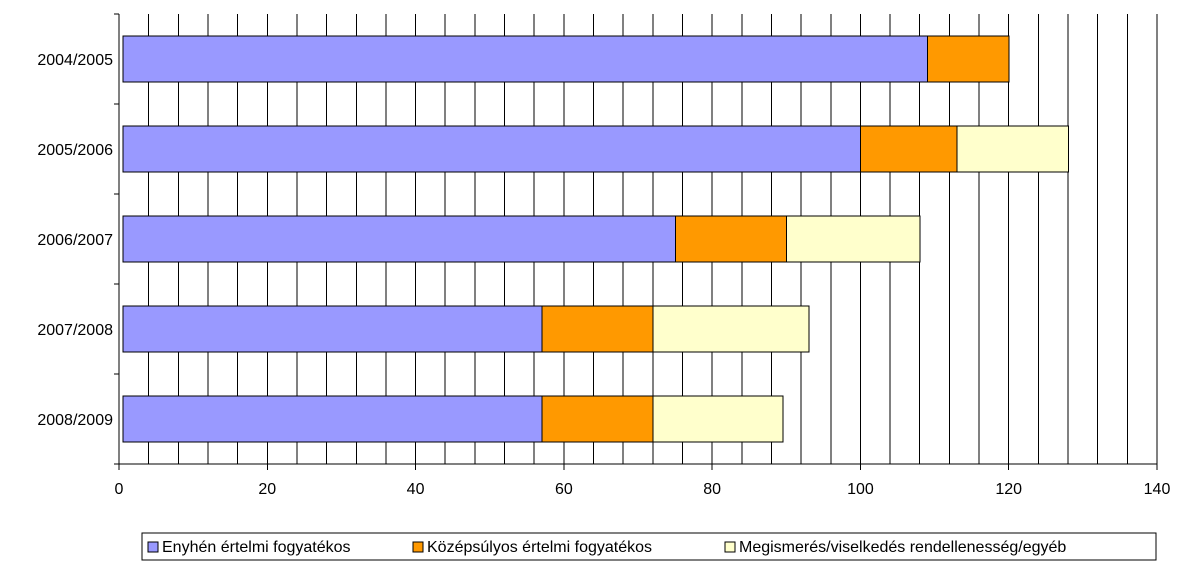 The width and height of the screenshot is (1177, 561). What do you see at coordinates (267, 489) in the screenshot?
I see `x-tick-label: 20` at bounding box center [267, 489].